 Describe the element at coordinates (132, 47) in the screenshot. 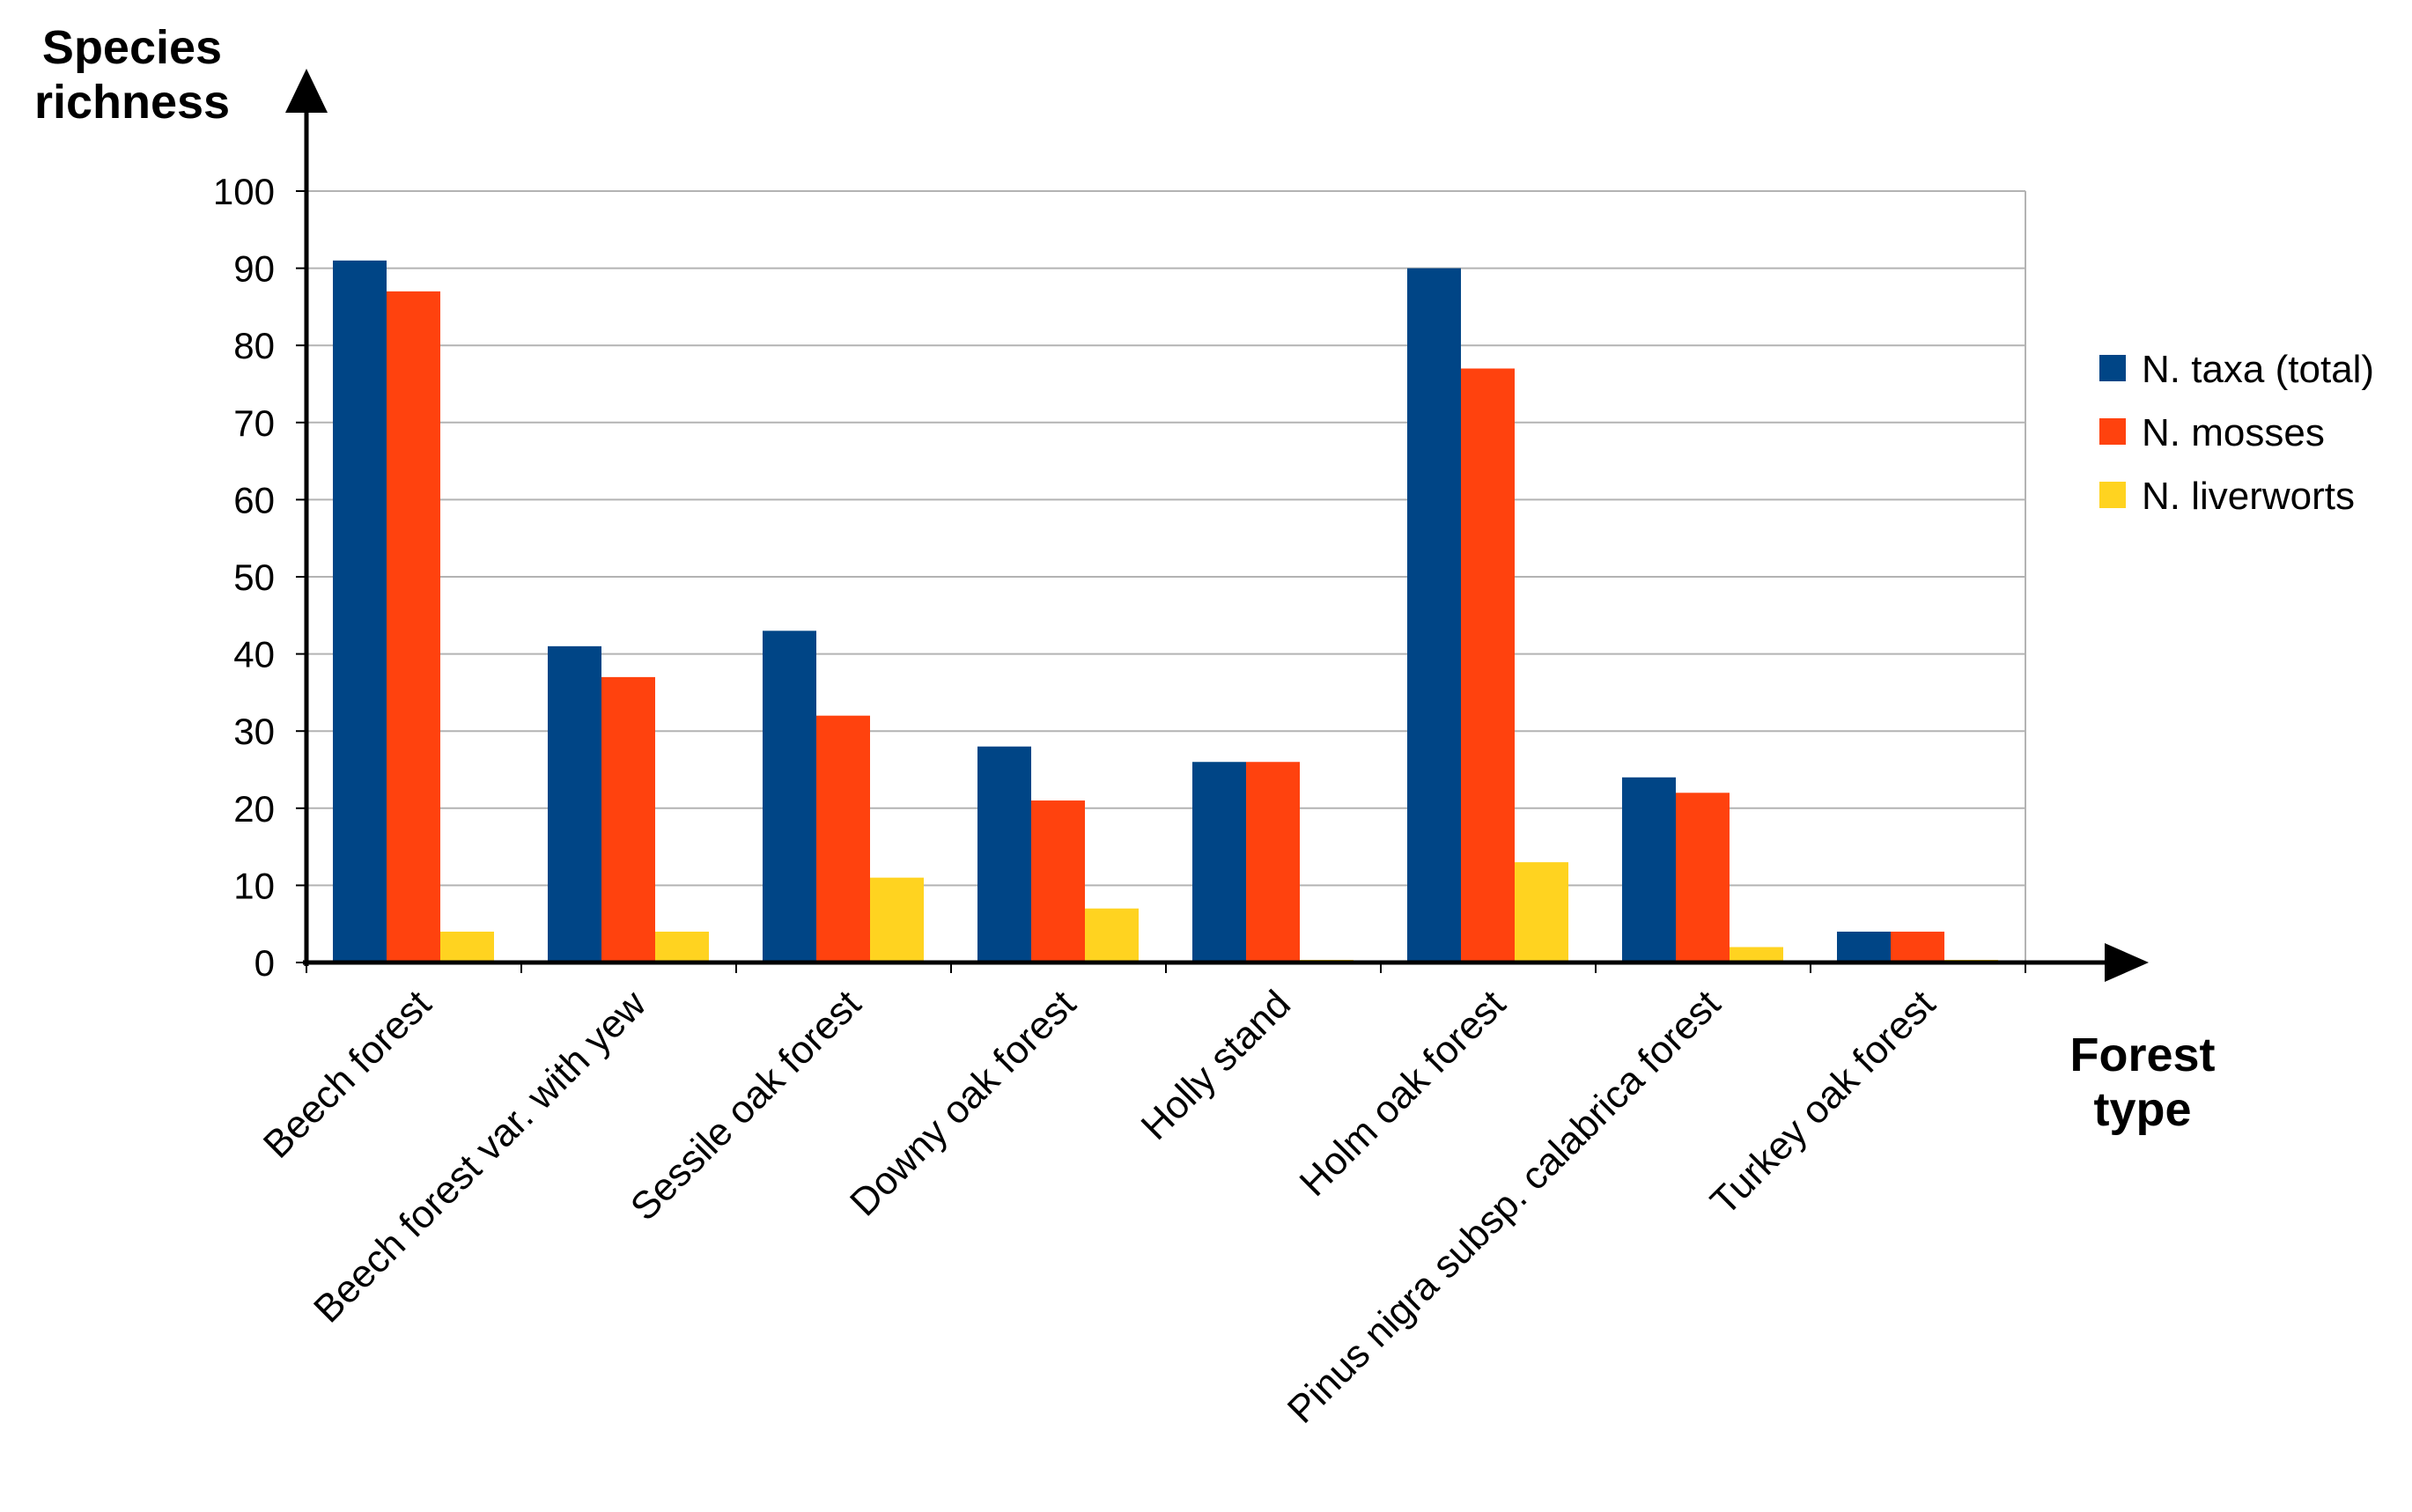

I see `y-axis-title: Species` at that location.